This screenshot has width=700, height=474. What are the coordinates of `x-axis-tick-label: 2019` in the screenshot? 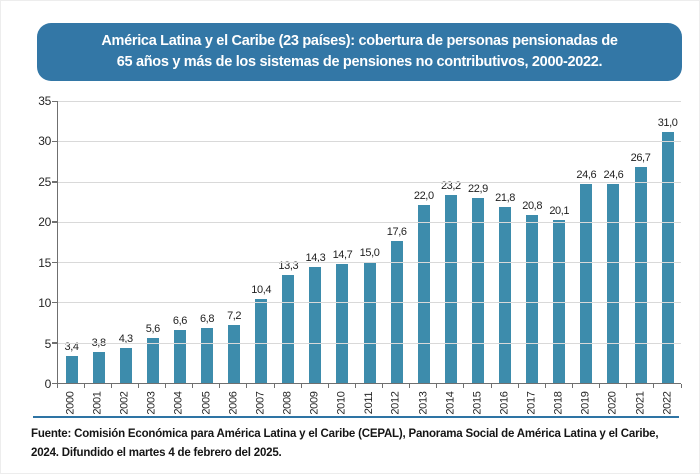 It's located at (585, 403).